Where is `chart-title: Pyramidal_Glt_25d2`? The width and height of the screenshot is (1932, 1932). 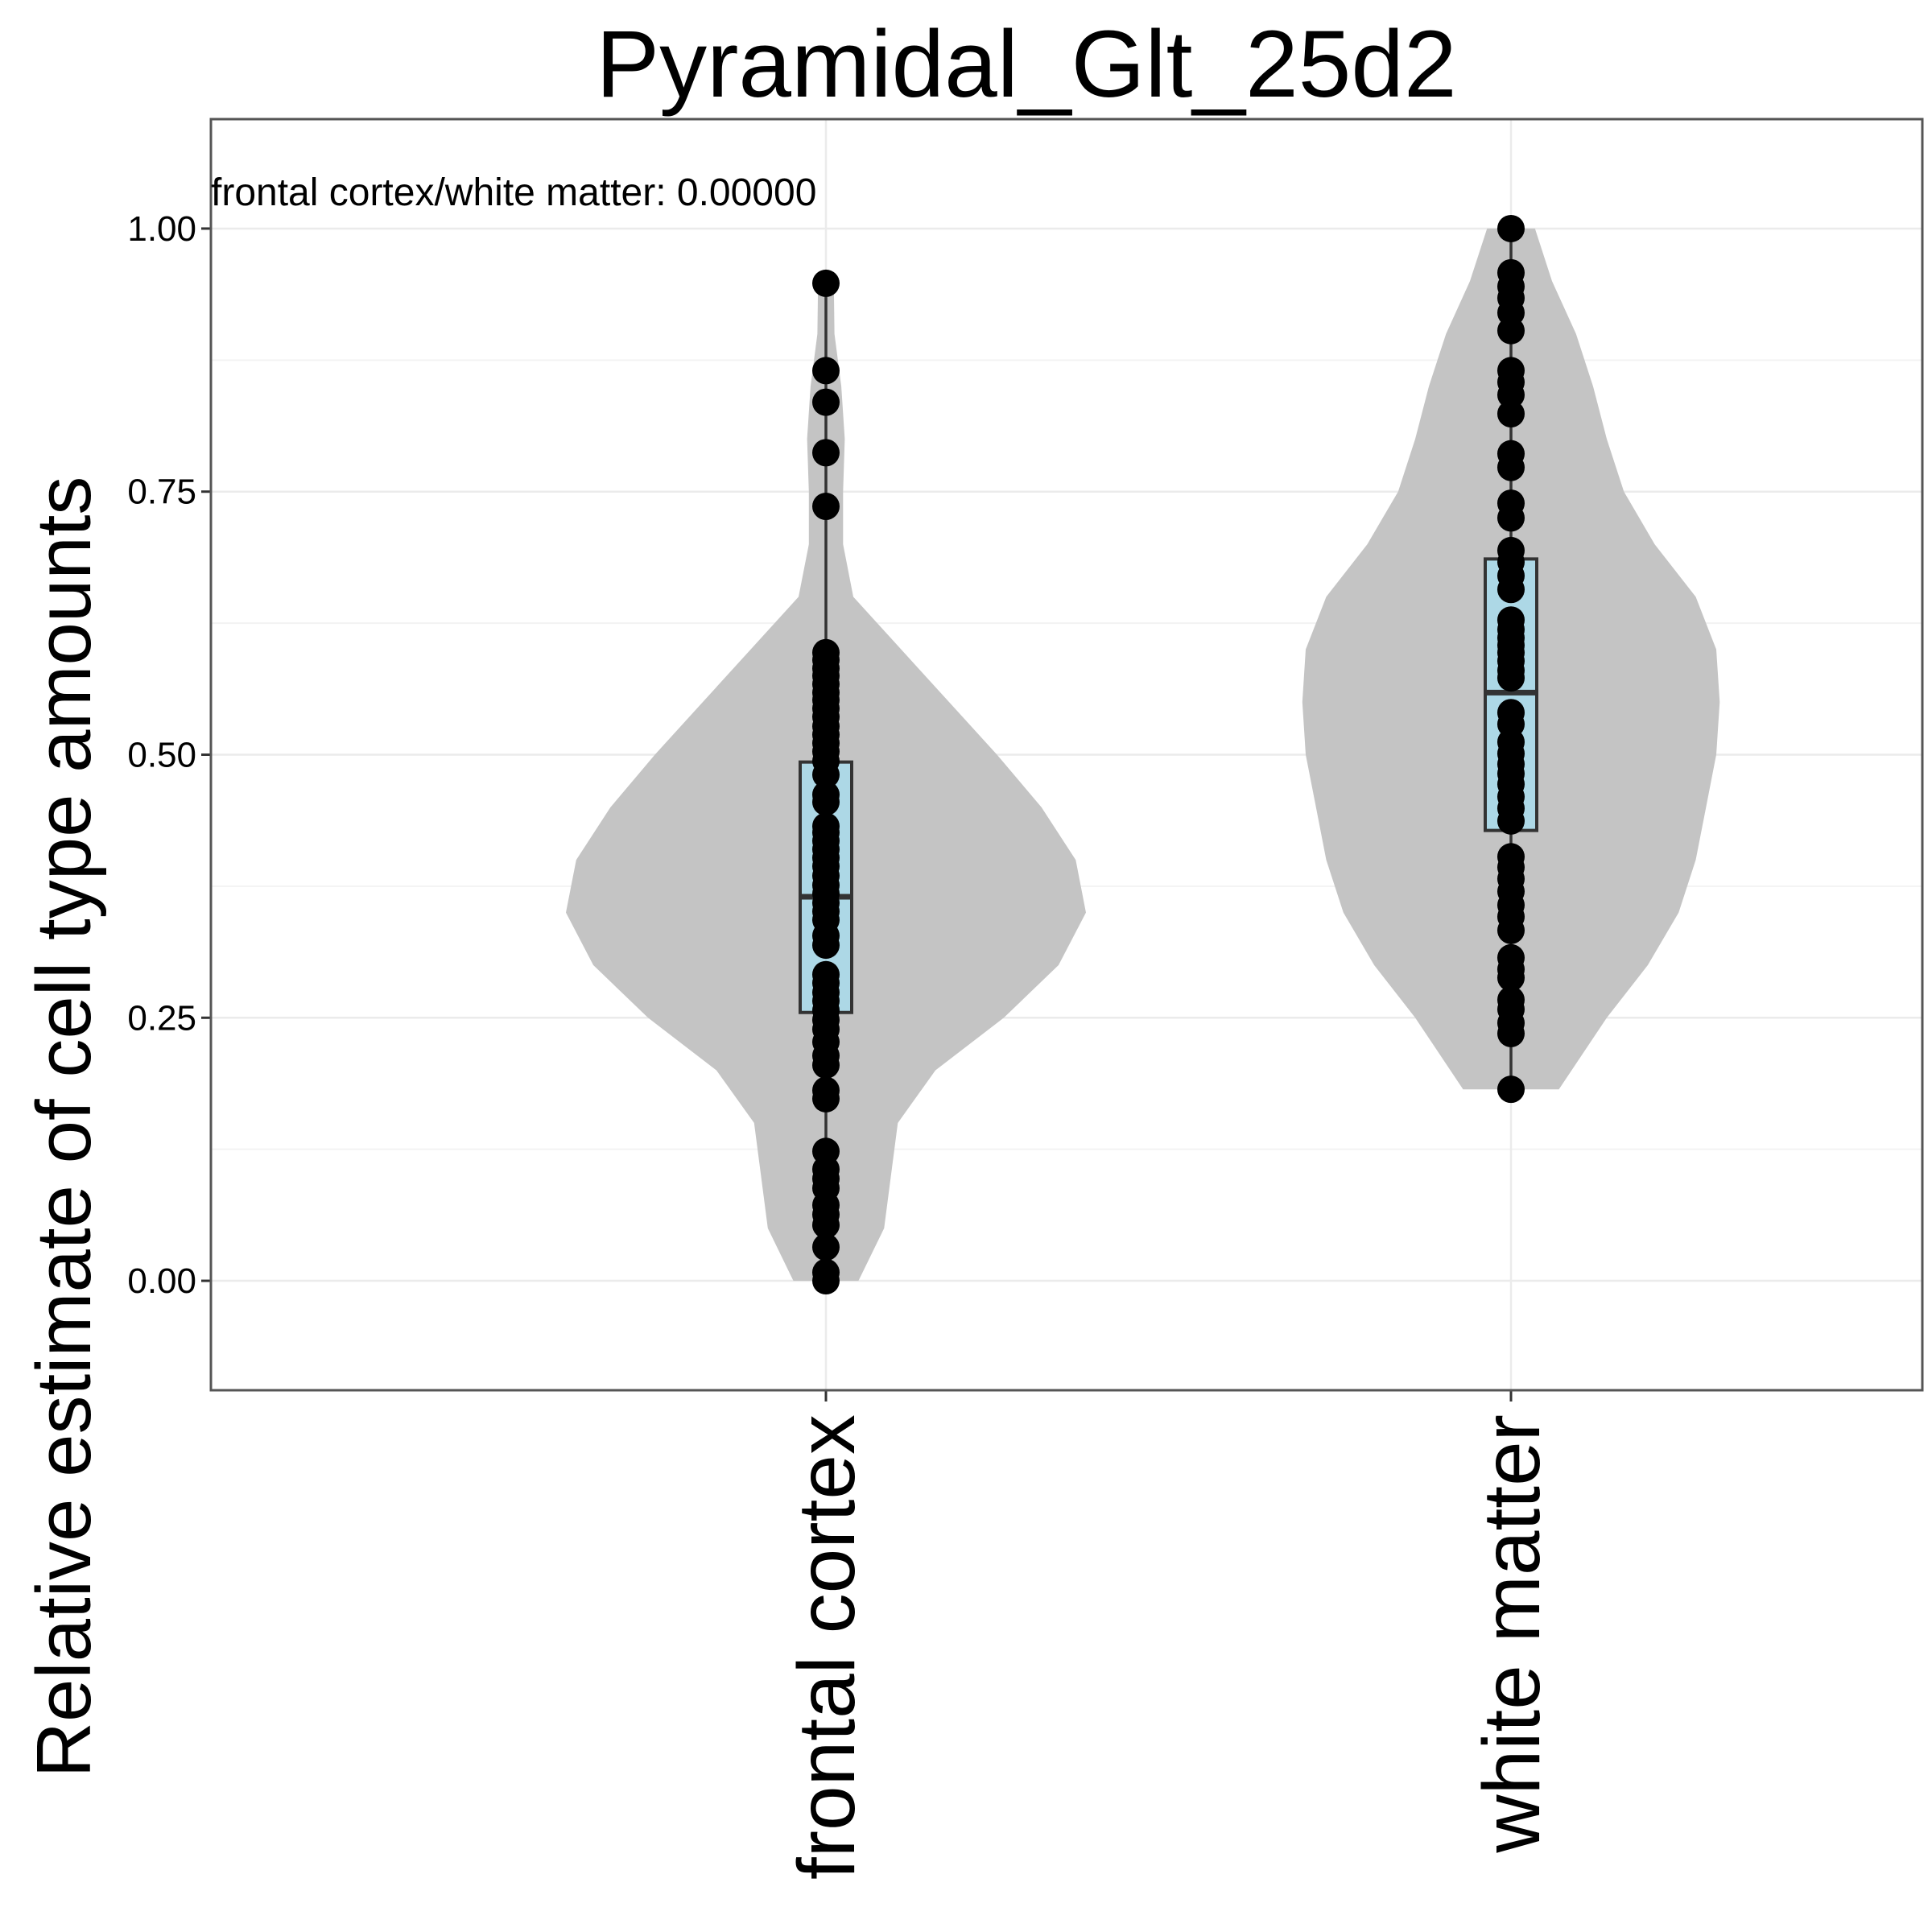 chart-title: Pyramidal_Glt_25d2 is located at coordinates (1026, 64).